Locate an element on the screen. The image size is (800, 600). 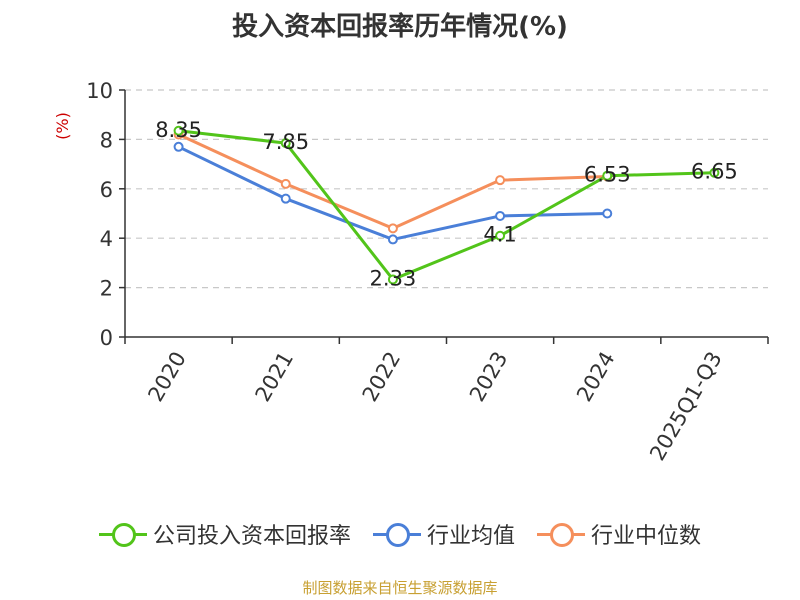
legend-item: 行业中位数 is located at coordinates (619, 534).